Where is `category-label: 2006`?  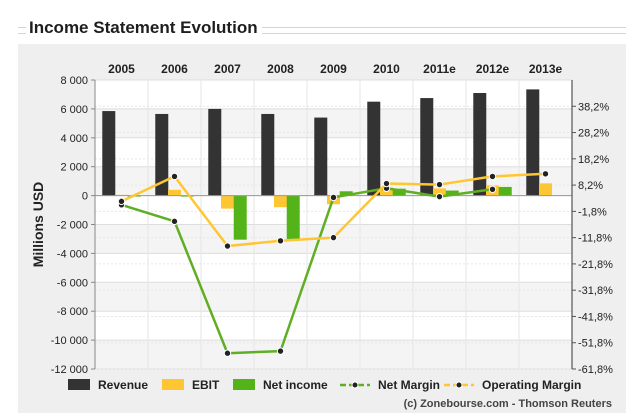
category-label: 2006 is located at coordinates (174, 69).